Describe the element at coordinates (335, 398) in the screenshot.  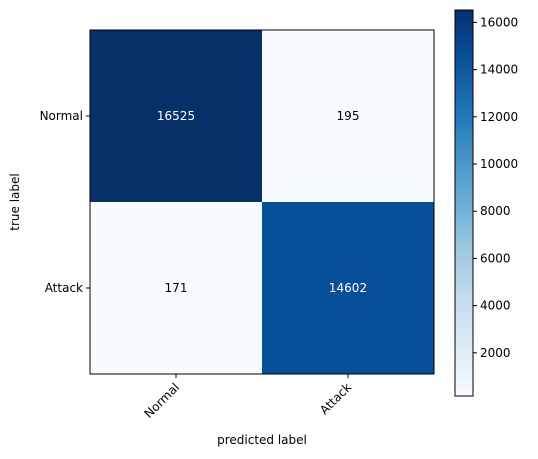
I see `x-tick-label: Attack` at that location.